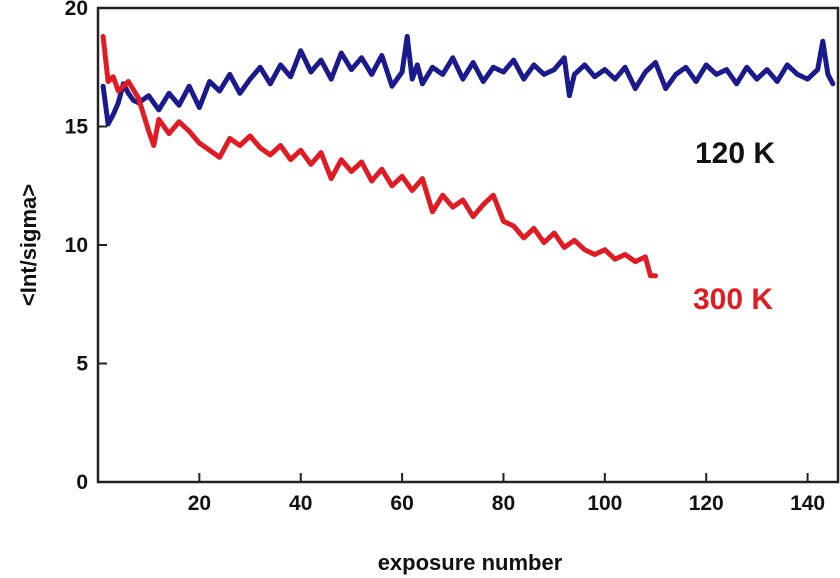  What do you see at coordinates (199, 503) in the screenshot?
I see `x-tick-label: 20` at bounding box center [199, 503].